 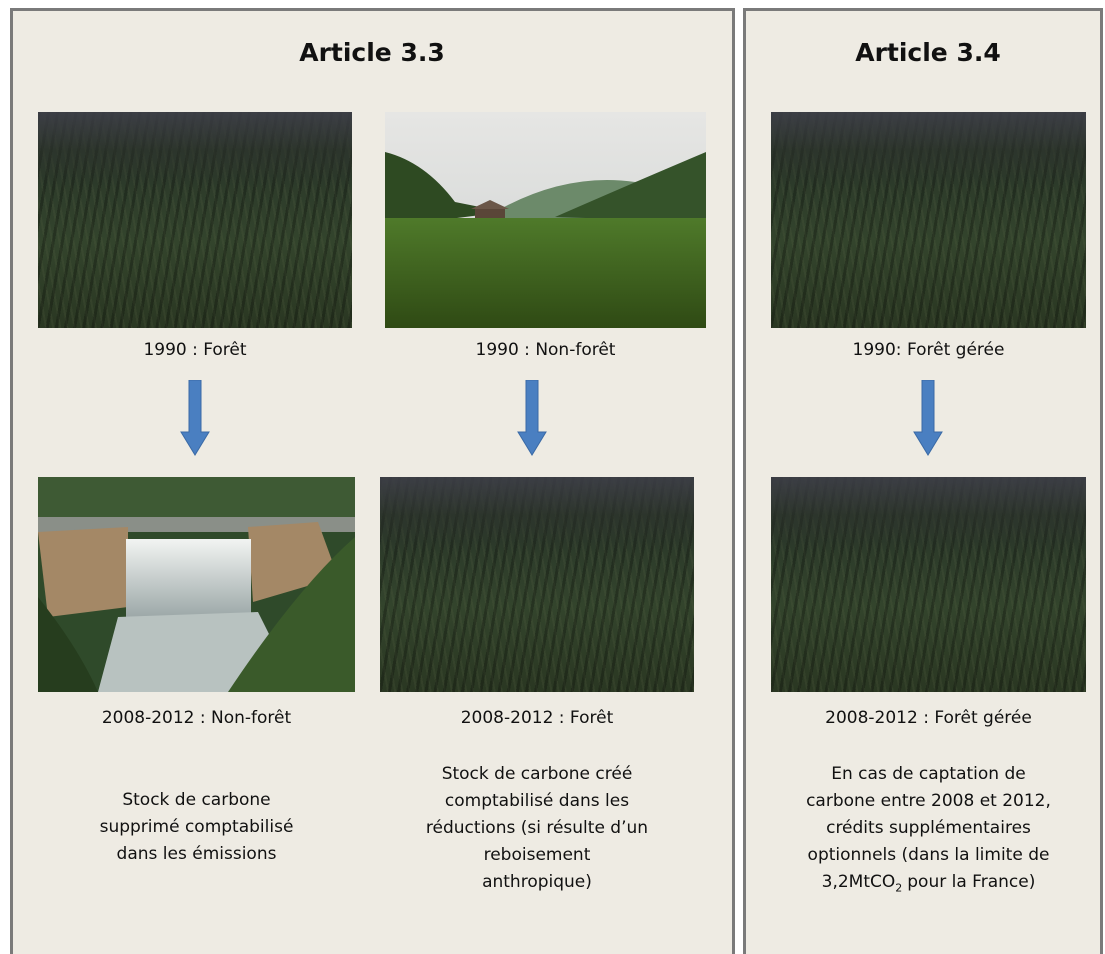 What do you see at coordinates (928, 718) in the screenshot?
I see `after-label: 2008-2012 : Forêt gérée` at bounding box center [928, 718].